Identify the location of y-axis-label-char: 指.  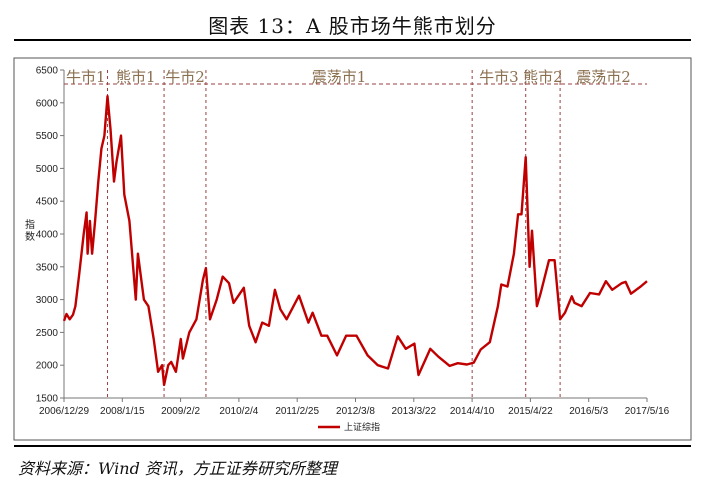
(30, 224).